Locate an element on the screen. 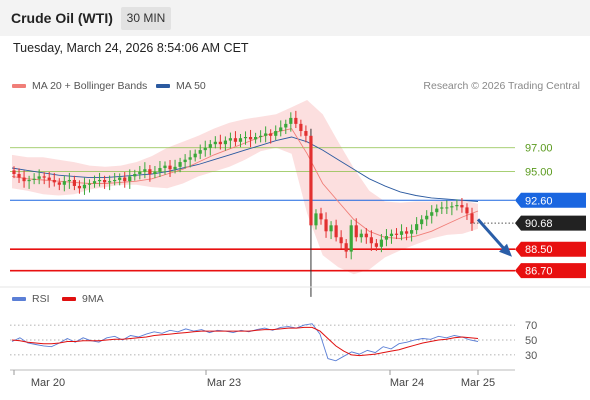 The image size is (590, 400). legend-label-ma20: MA 20 + Bollinger Bands is located at coordinates (90, 86).